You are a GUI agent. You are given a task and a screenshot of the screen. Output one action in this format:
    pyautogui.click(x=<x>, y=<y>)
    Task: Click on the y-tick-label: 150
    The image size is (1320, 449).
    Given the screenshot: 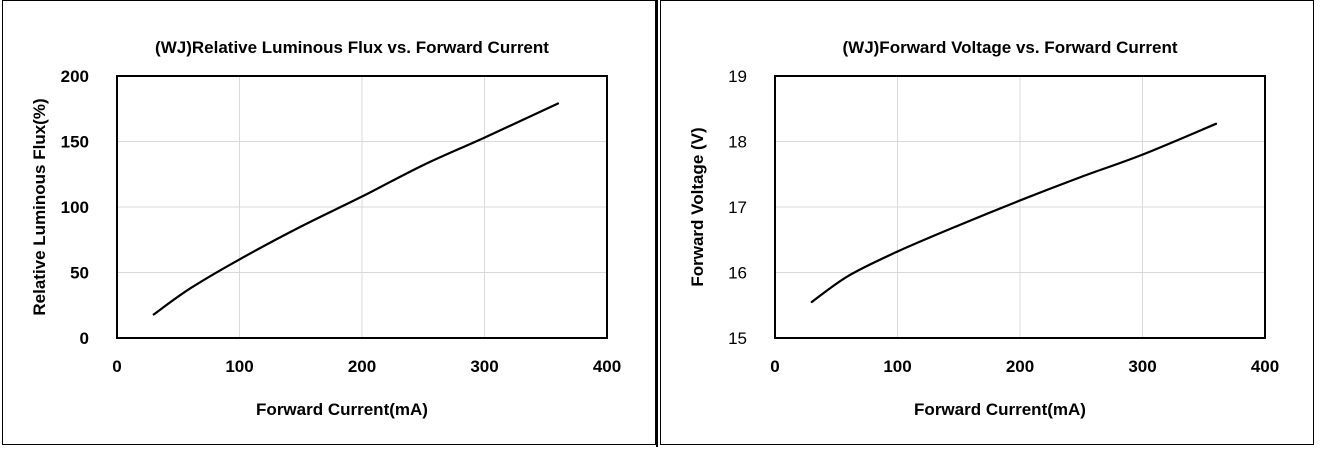 What is the action you would take?
    pyautogui.click(x=75, y=142)
    